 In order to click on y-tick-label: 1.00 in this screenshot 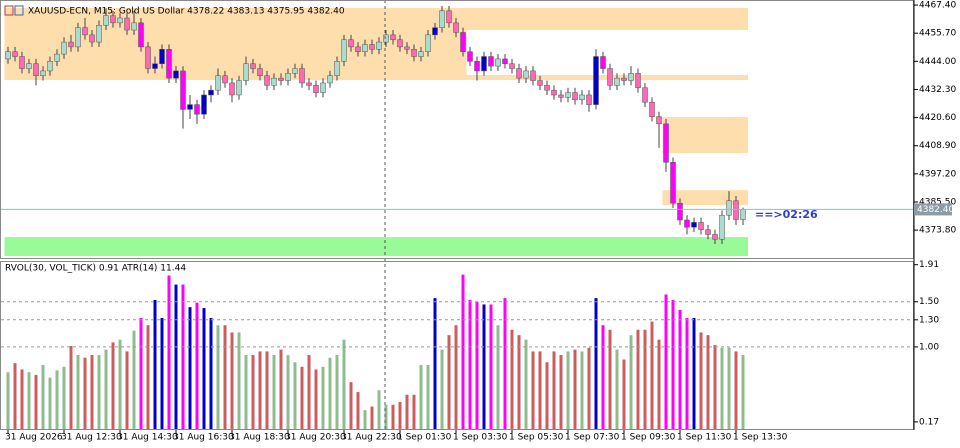, I will do `click(929, 347)`.